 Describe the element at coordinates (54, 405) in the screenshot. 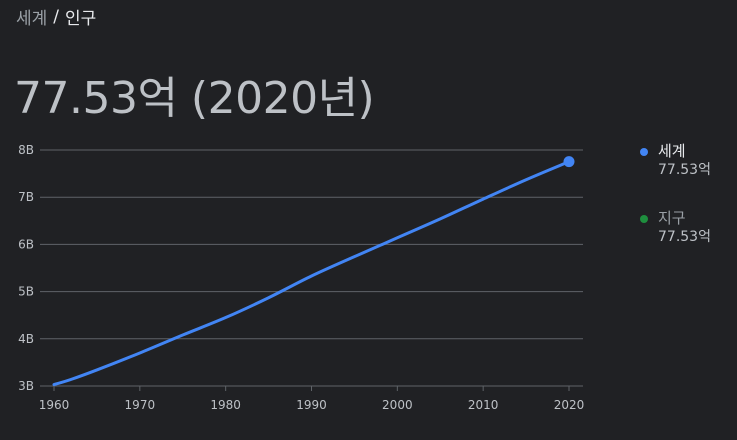

I see `x-tick-label: 1960` at that location.